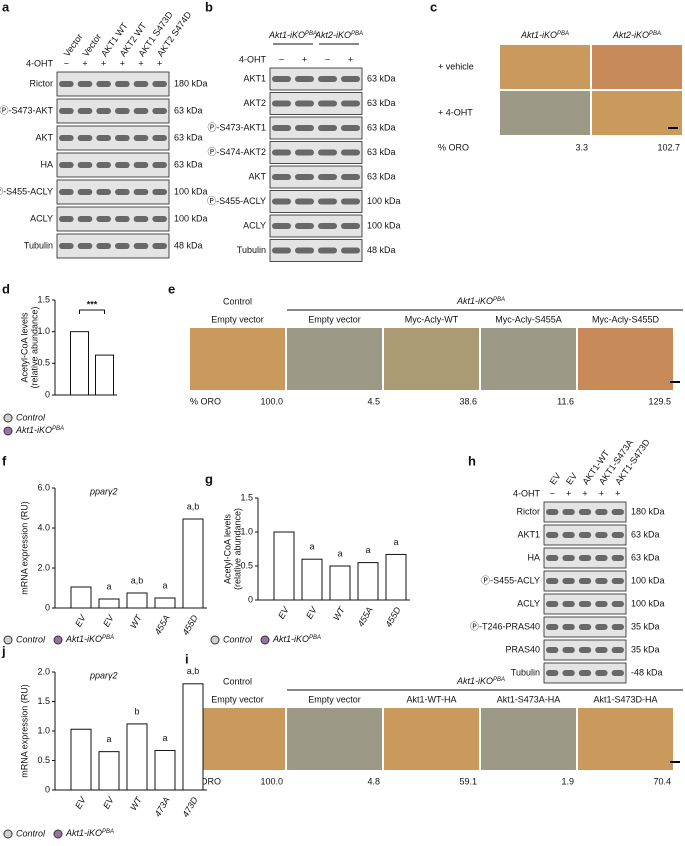  I want to click on panel-letter: i, so click(187, 658).